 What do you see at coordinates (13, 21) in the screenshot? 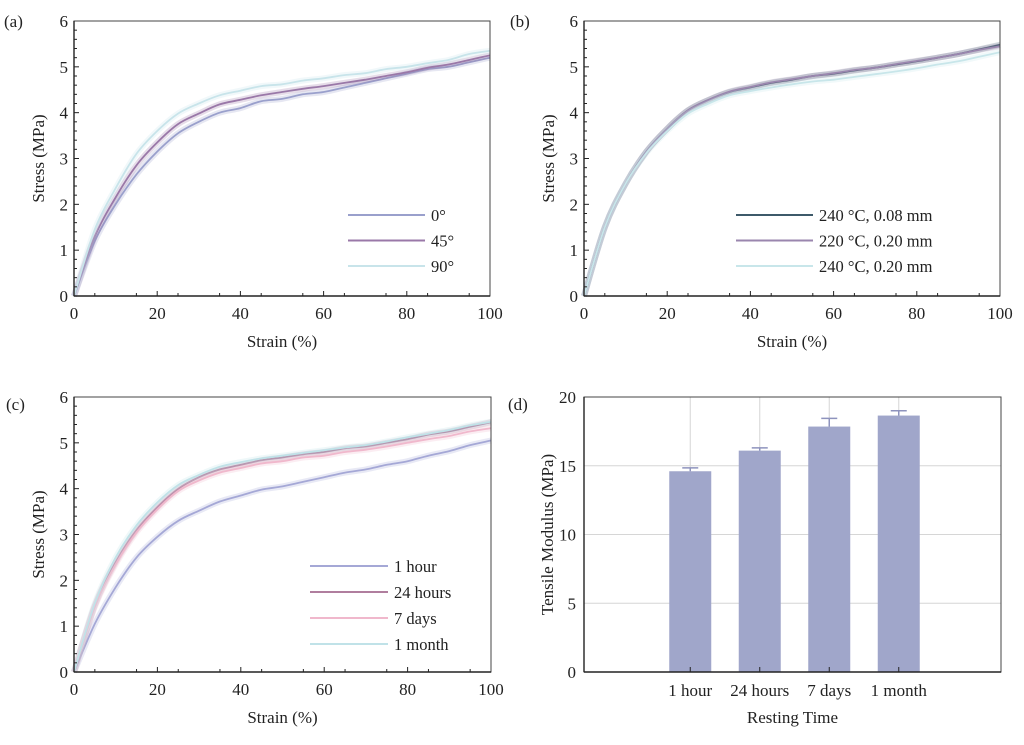
I see `panel-label: (a)` at bounding box center [13, 21].